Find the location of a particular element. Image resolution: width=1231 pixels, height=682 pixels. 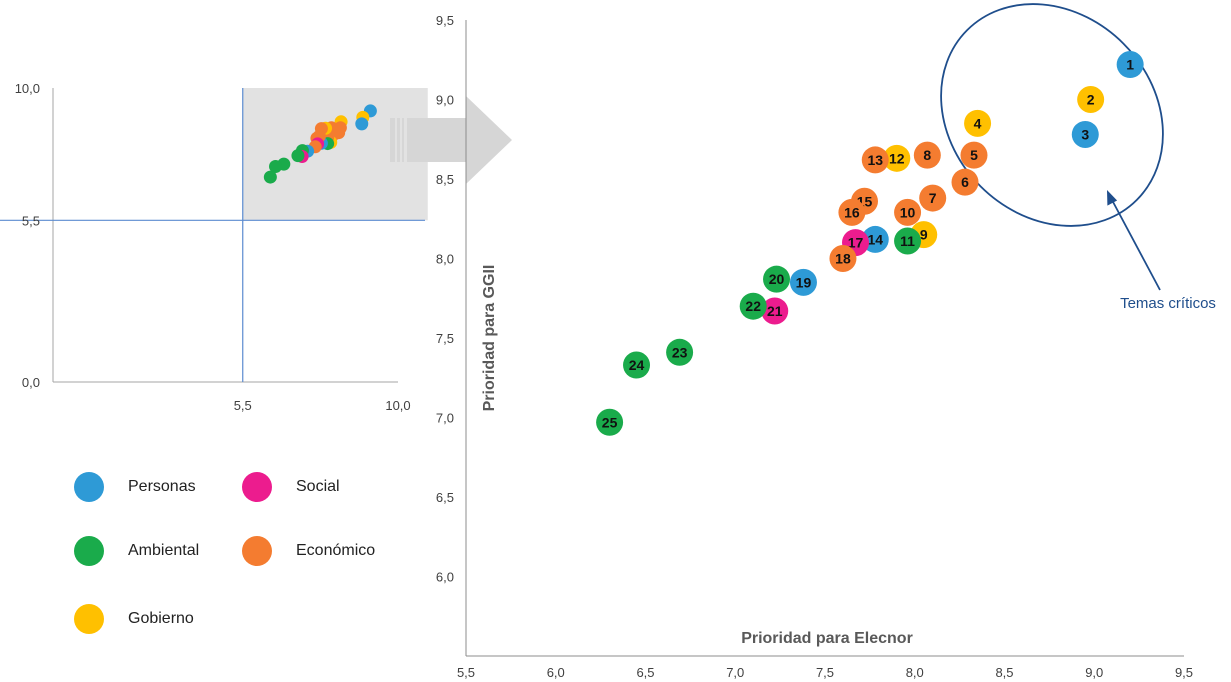

point-label-10: 10 is located at coordinates (908, 212).